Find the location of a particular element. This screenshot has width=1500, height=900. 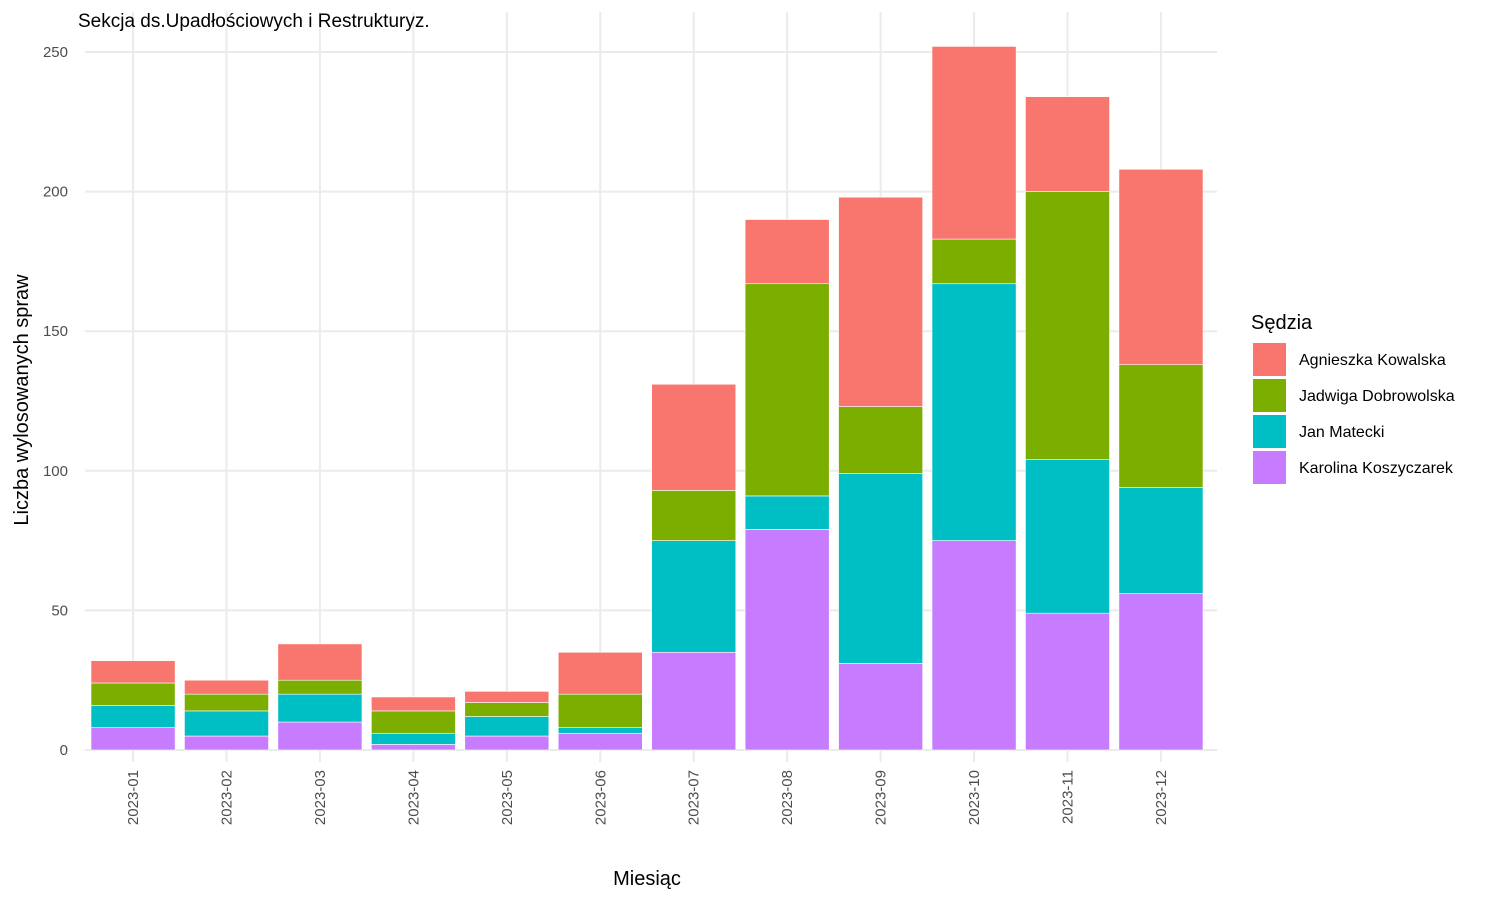

bar-segment-2023-05-karolina-koszyczarek is located at coordinates (507, 743).